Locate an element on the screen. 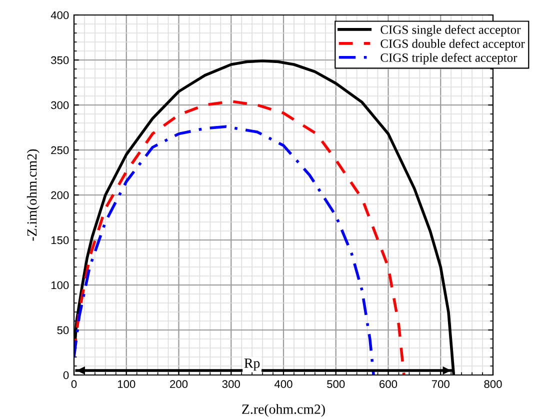 This screenshot has height=419, width=533. y-tick-label: 350 is located at coordinates (60, 60).